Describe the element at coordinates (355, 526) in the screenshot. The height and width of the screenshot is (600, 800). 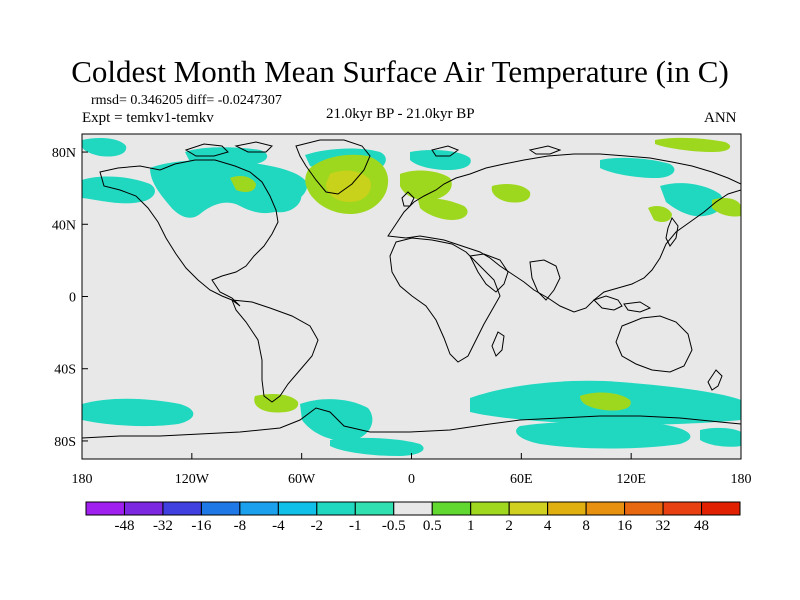
I see `colorbar-label: -1` at that location.